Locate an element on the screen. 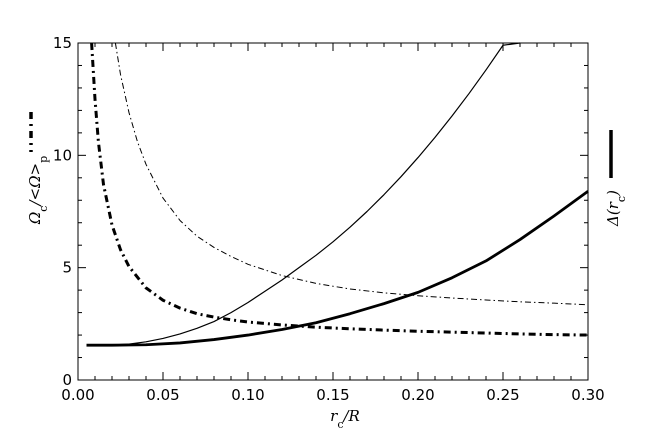  x-tick-label: 0.30 is located at coordinates (587, 395).